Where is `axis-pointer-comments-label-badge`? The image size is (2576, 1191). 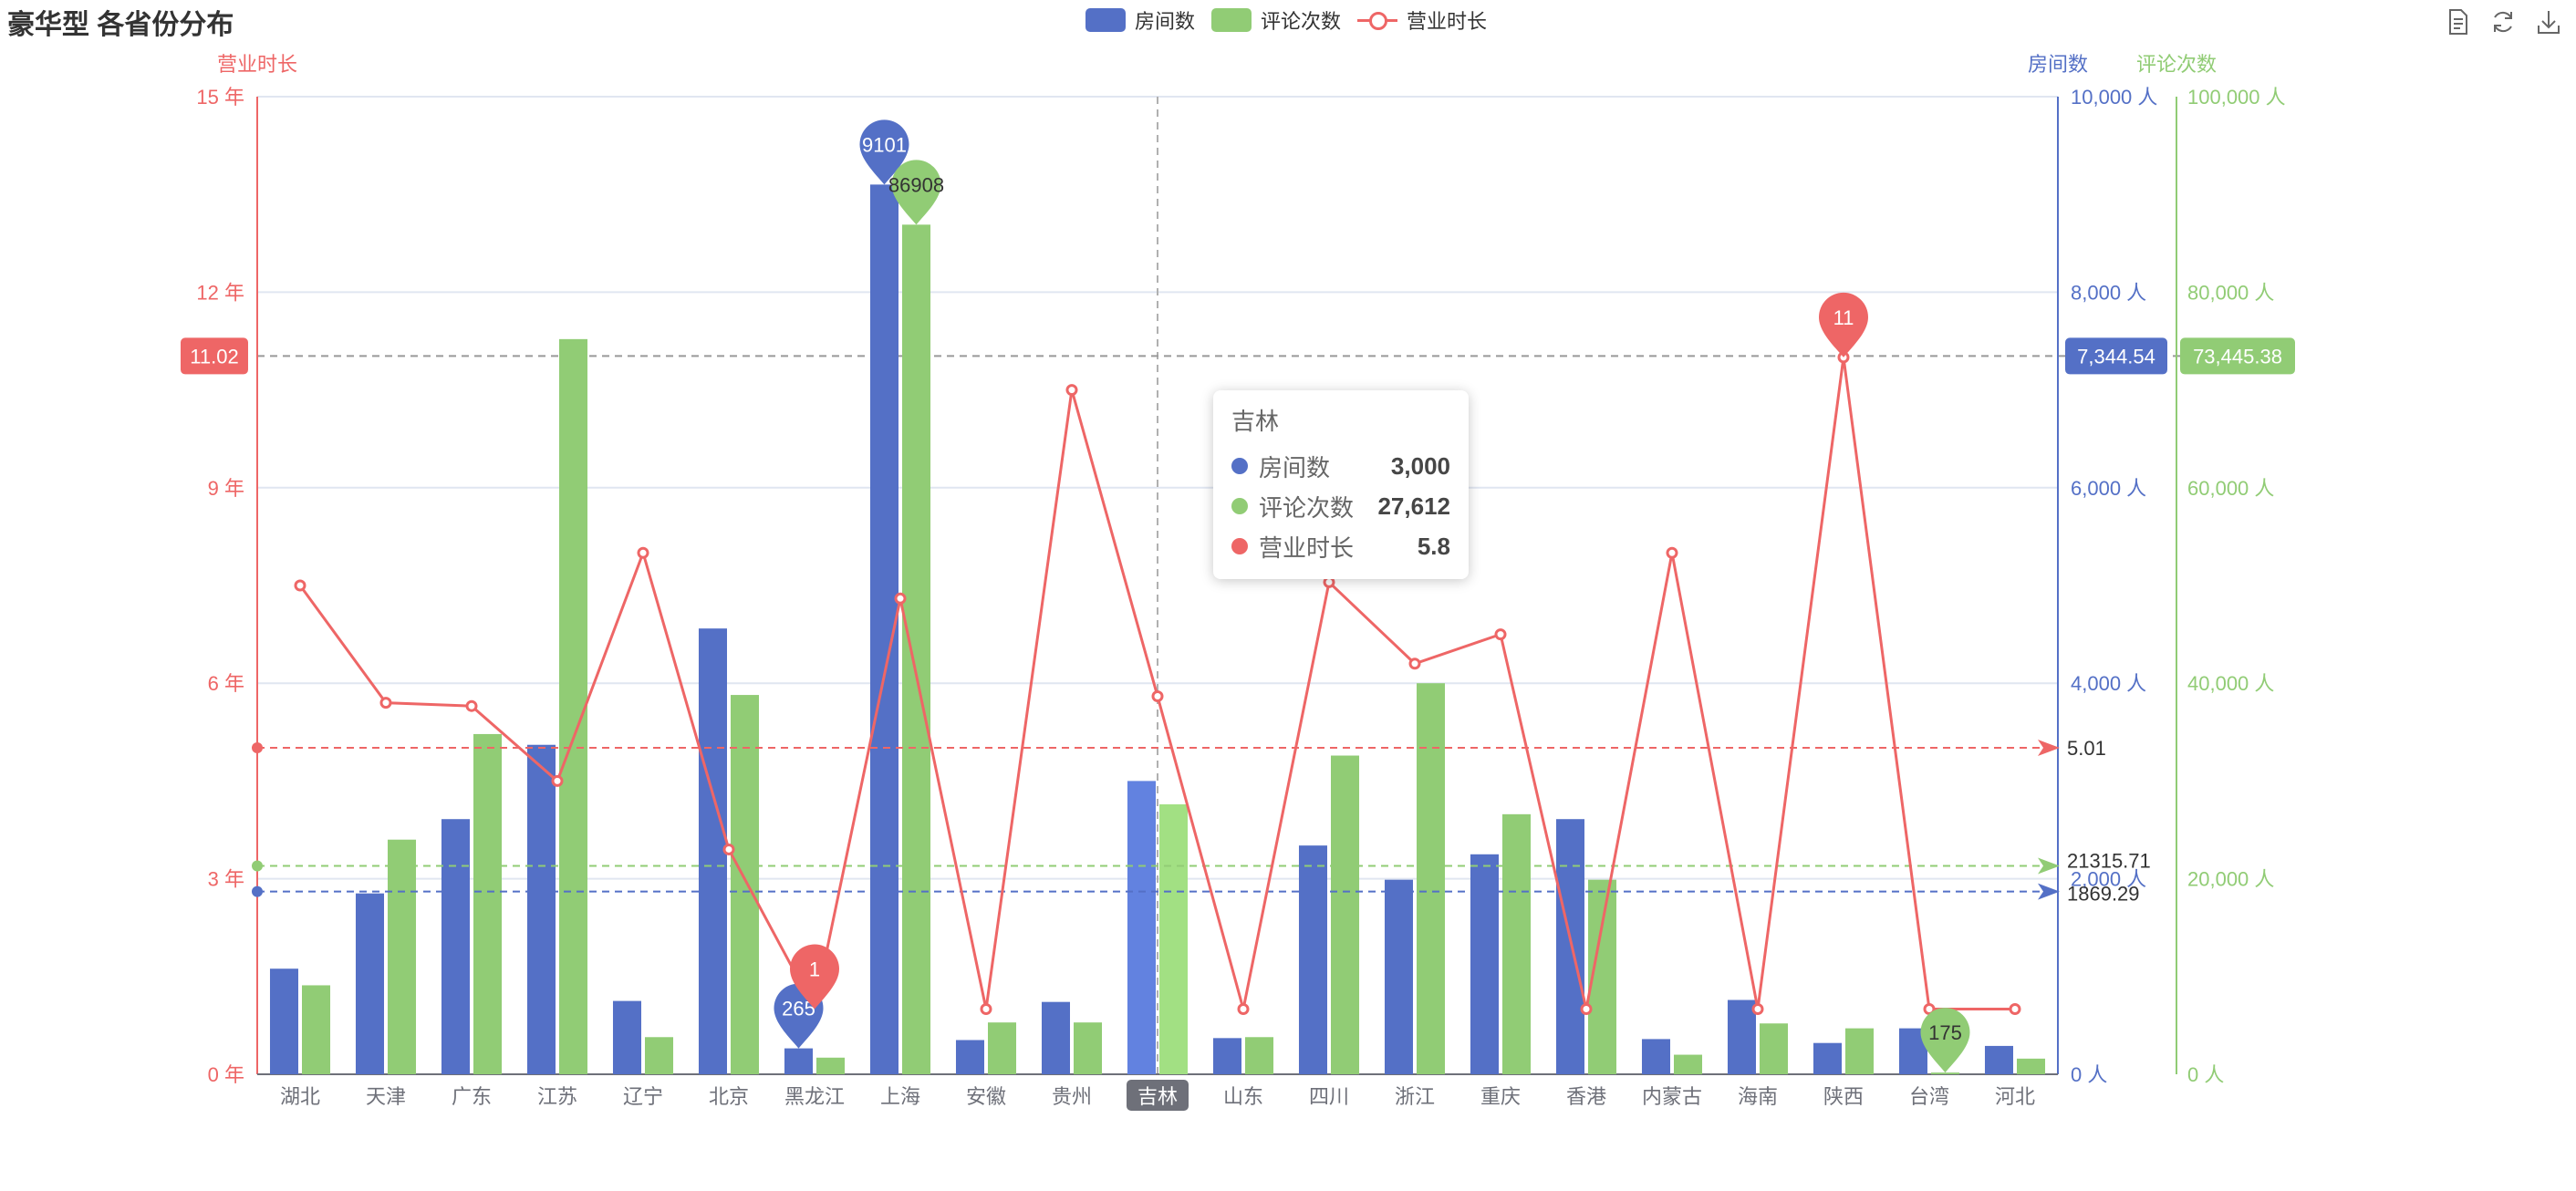
axis-pointer-comments-label-badge is located at coordinates (2237, 356).